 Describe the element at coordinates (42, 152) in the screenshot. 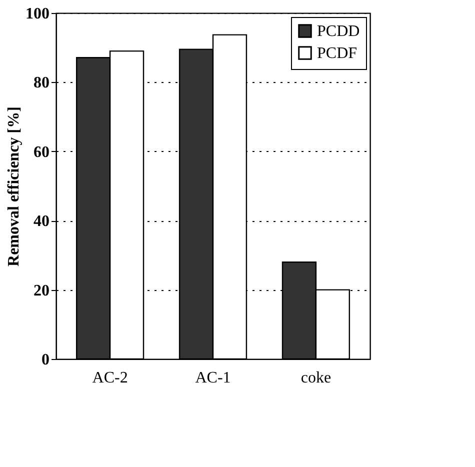

I see `y-tick-label: 60` at that location.